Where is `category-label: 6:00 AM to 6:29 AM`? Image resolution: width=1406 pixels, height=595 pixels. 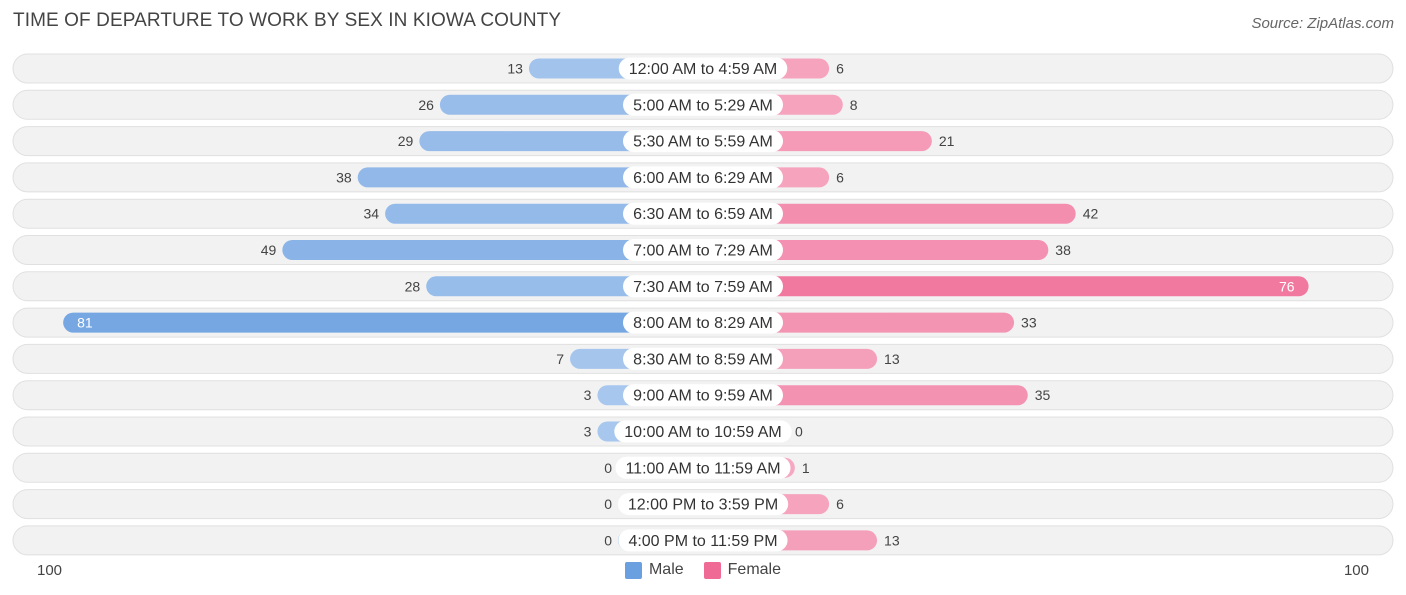 category-label: 6:00 AM to 6:29 AM is located at coordinates (703, 178).